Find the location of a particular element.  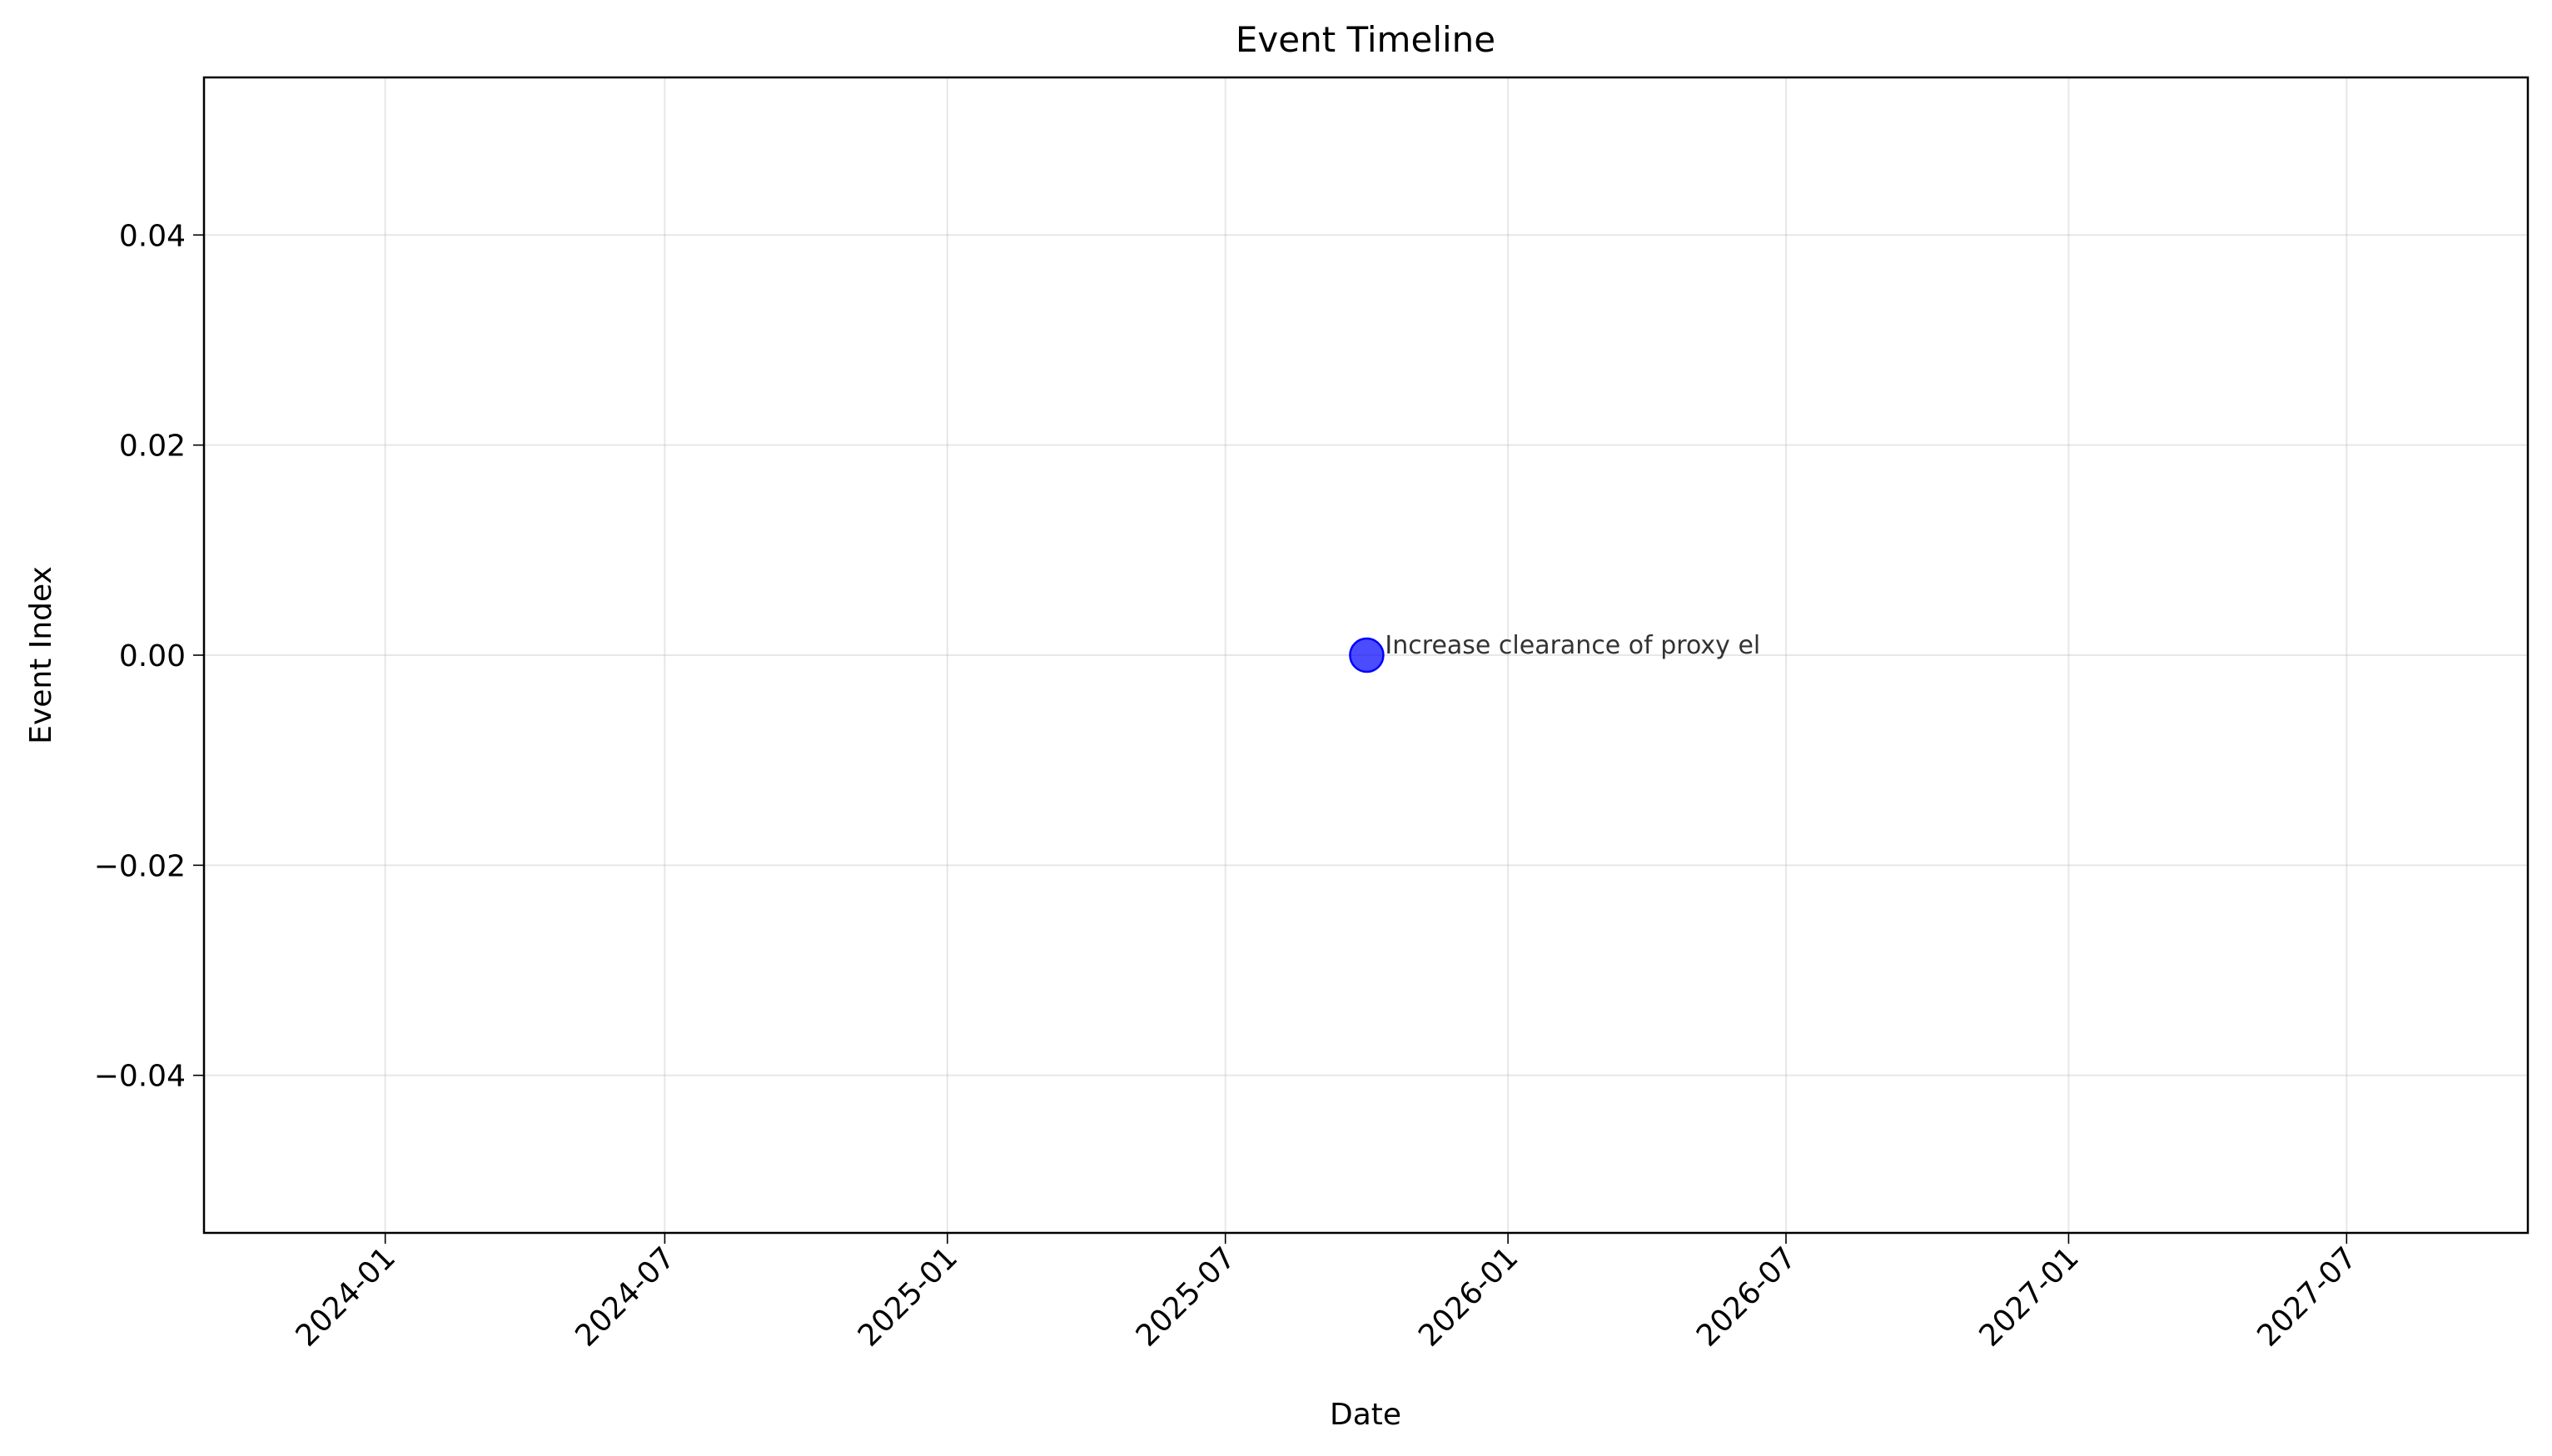

y-axis-label: Event Index is located at coordinates (41, 655).